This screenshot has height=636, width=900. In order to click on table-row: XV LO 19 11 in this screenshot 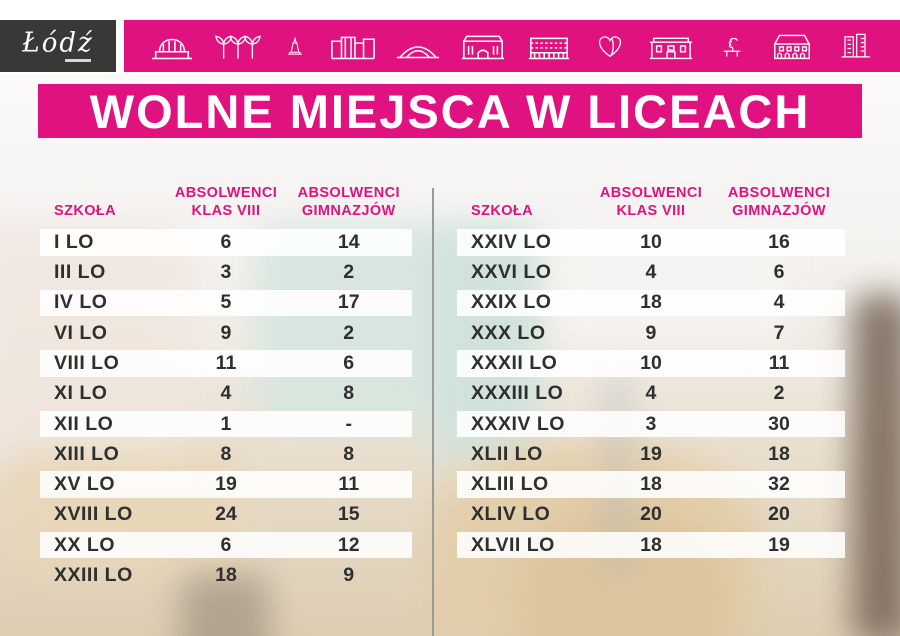, I will do `click(226, 484)`.